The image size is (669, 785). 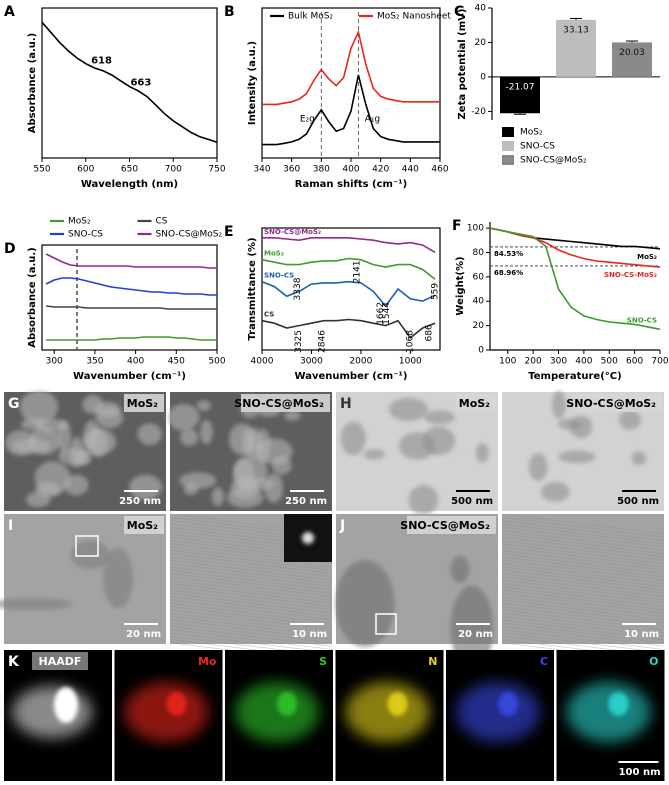 I want to click on channel-label: S, so click(x=323, y=661).